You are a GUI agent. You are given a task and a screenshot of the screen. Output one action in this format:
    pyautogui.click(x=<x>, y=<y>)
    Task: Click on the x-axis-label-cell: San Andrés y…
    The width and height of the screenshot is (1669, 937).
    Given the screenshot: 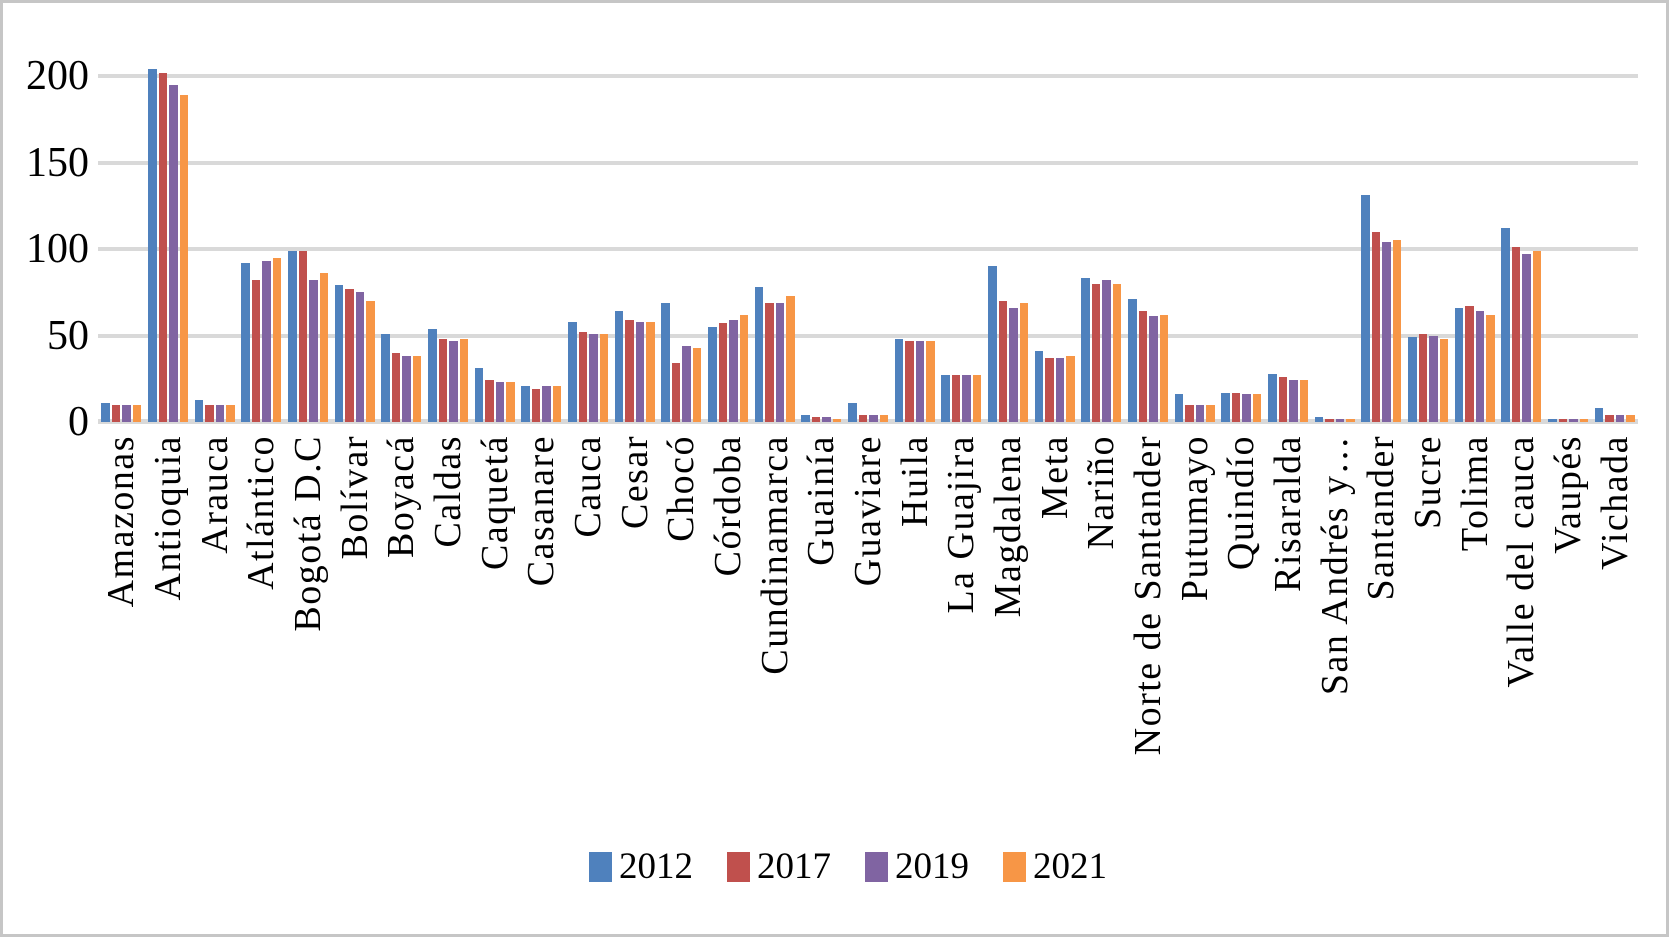 What is the action you would take?
    pyautogui.click(x=1334, y=586)
    